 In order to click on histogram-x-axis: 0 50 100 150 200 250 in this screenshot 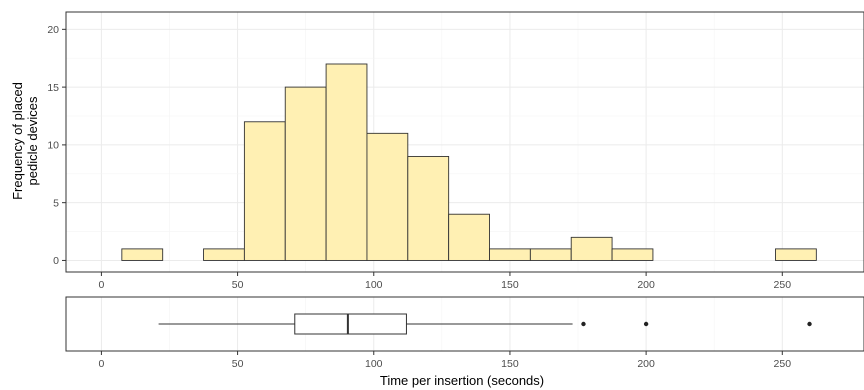, I will do `click(444, 281)`.